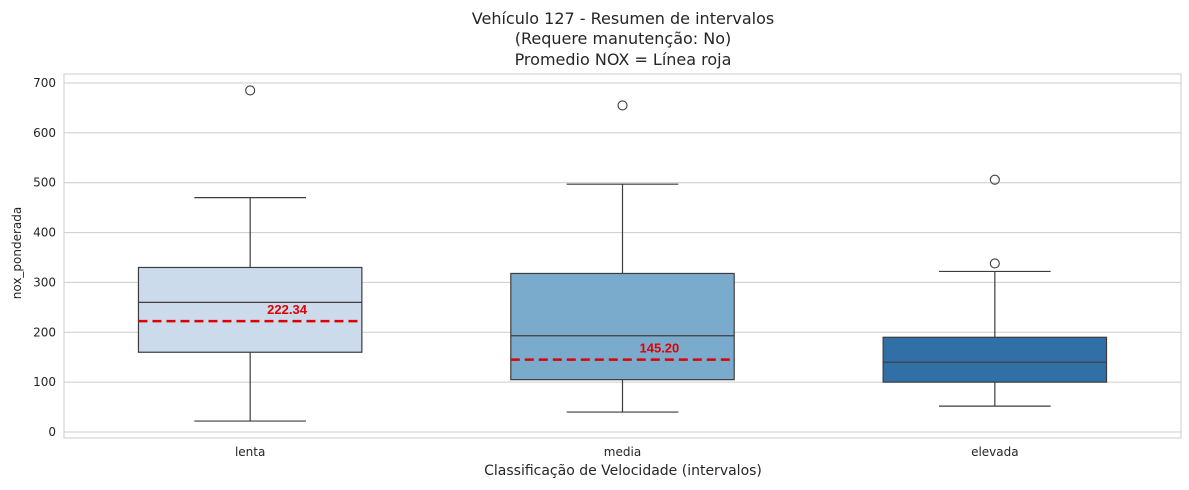 The height and width of the screenshot is (490, 1189). I want to click on x-axis-label: Classificação de Velocidade (intervalos), so click(623, 471).